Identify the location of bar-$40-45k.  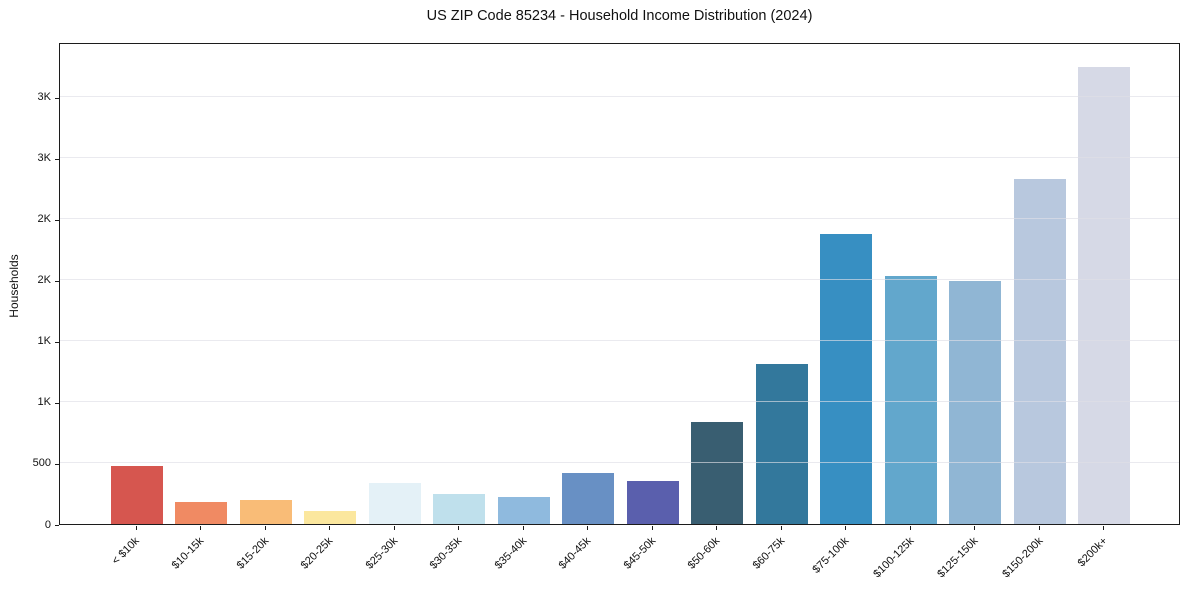
(588, 498).